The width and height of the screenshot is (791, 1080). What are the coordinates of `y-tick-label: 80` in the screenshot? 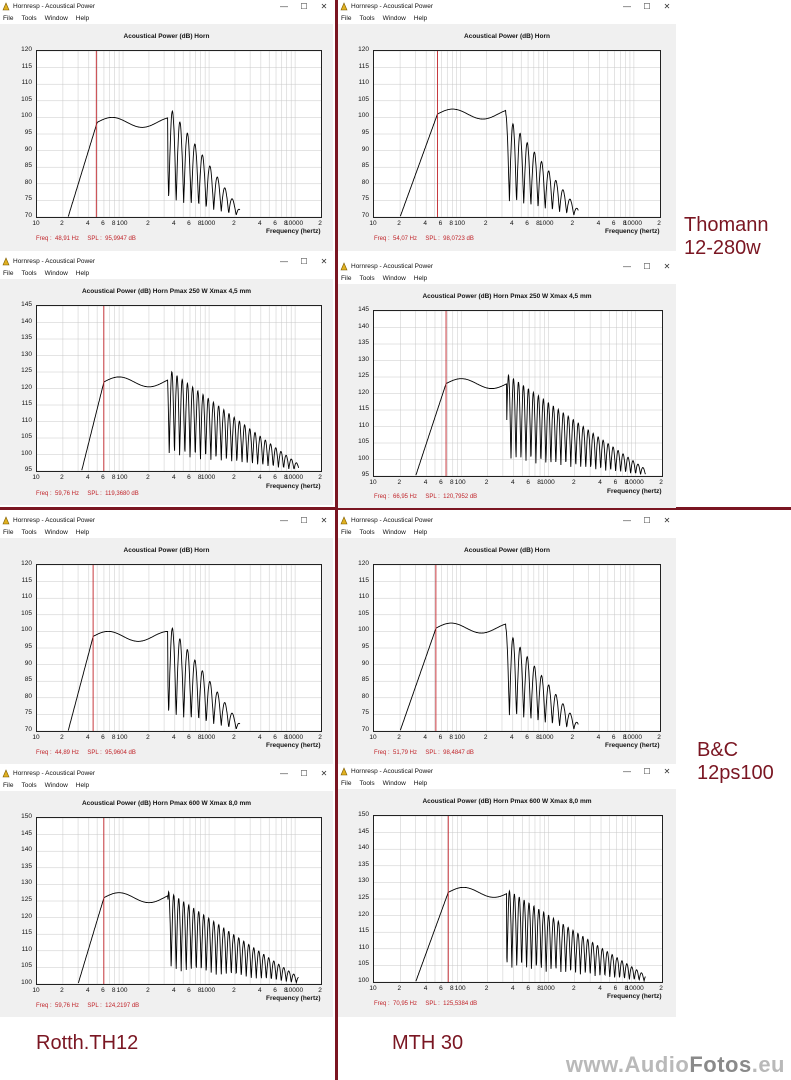 It's located at (28, 696).